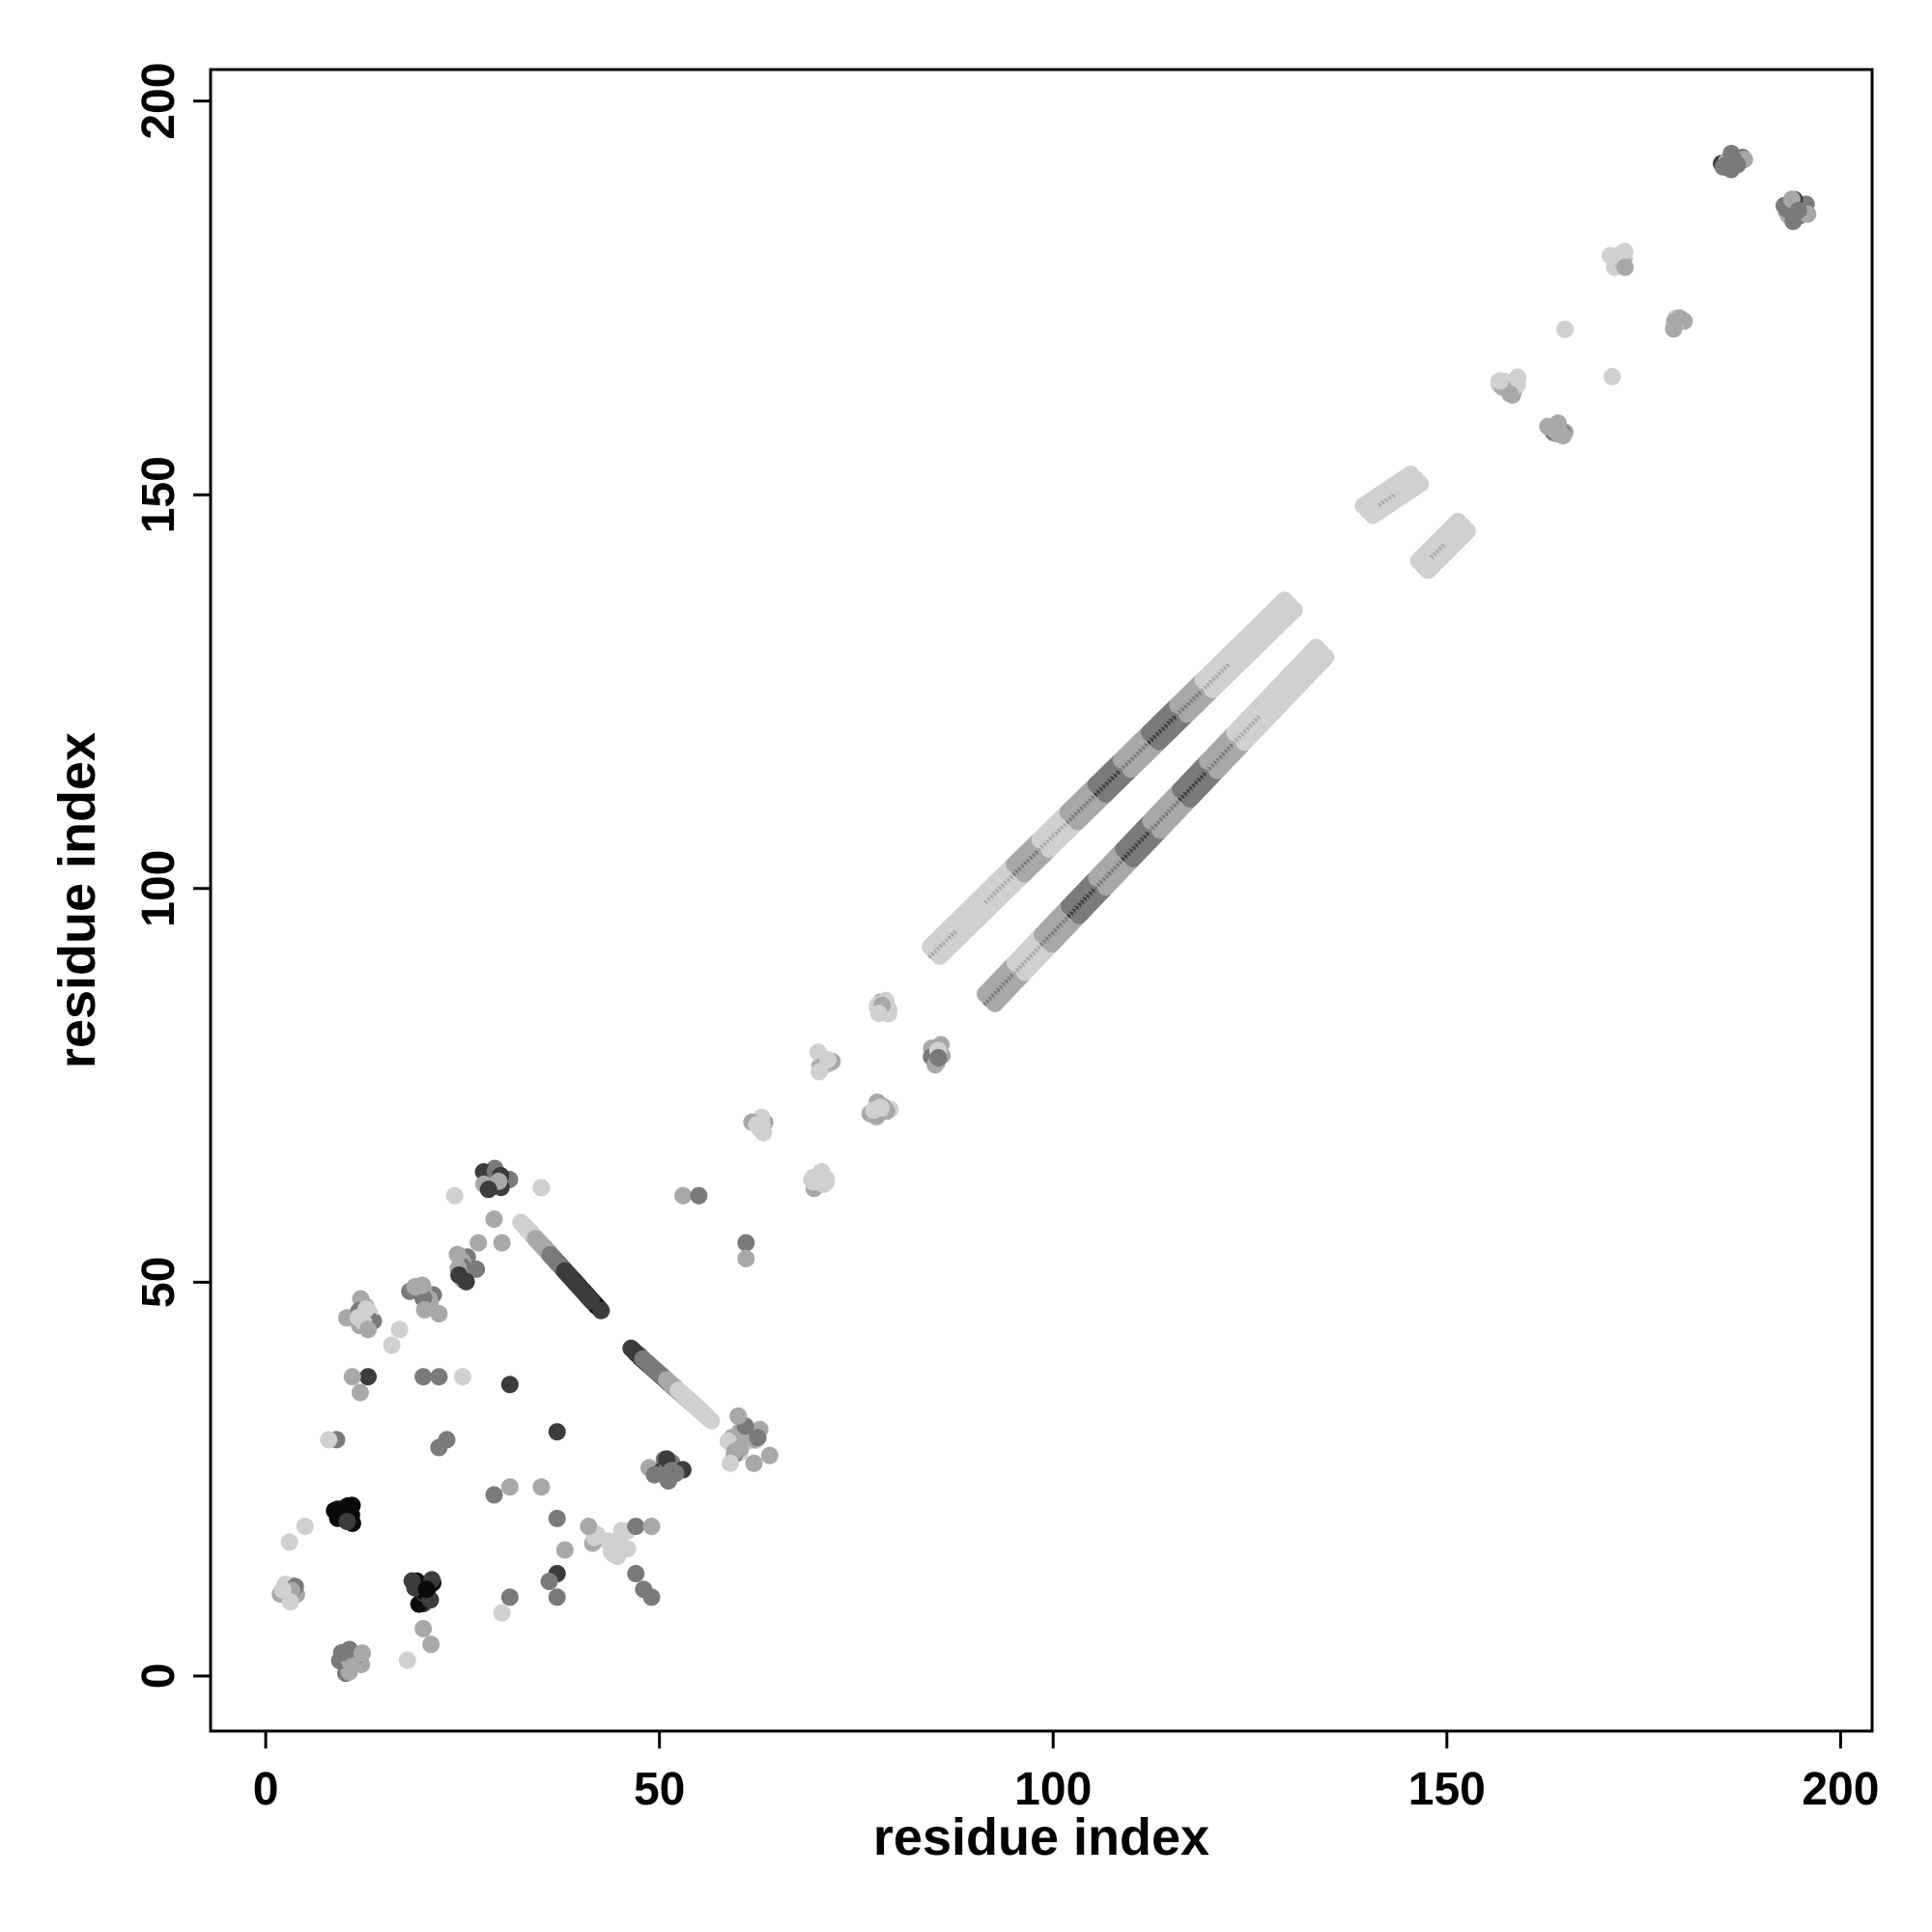  Describe the element at coordinates (1840, 1789) in the screenshot. I see `x-tick-label: 200` at that location.